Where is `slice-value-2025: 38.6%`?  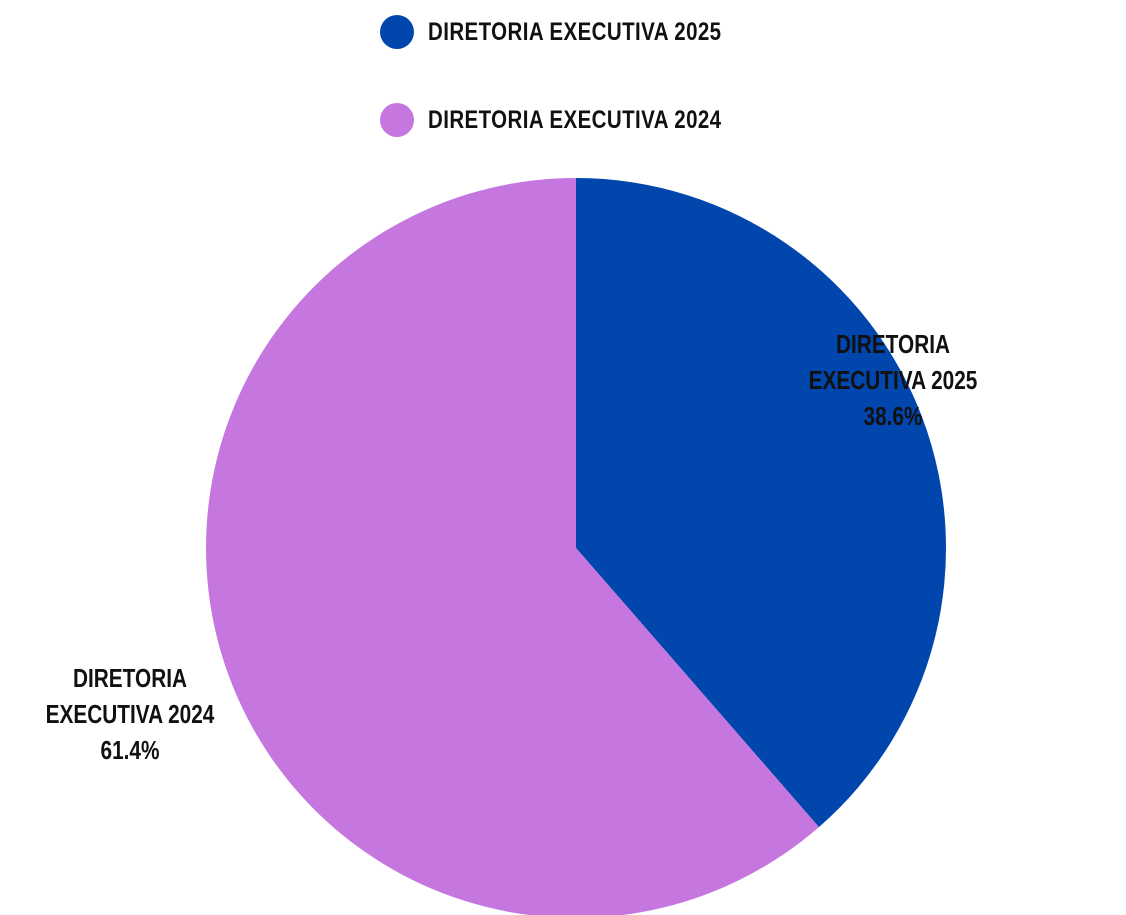
slice-value-2025: 38.6% is located at coordinates (893, 416).